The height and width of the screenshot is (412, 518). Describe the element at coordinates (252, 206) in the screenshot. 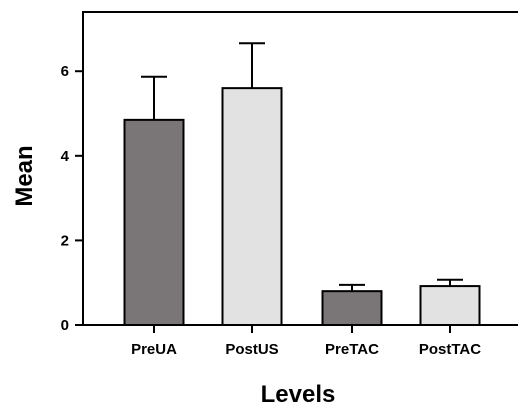

I see `bar-postus` at that location.